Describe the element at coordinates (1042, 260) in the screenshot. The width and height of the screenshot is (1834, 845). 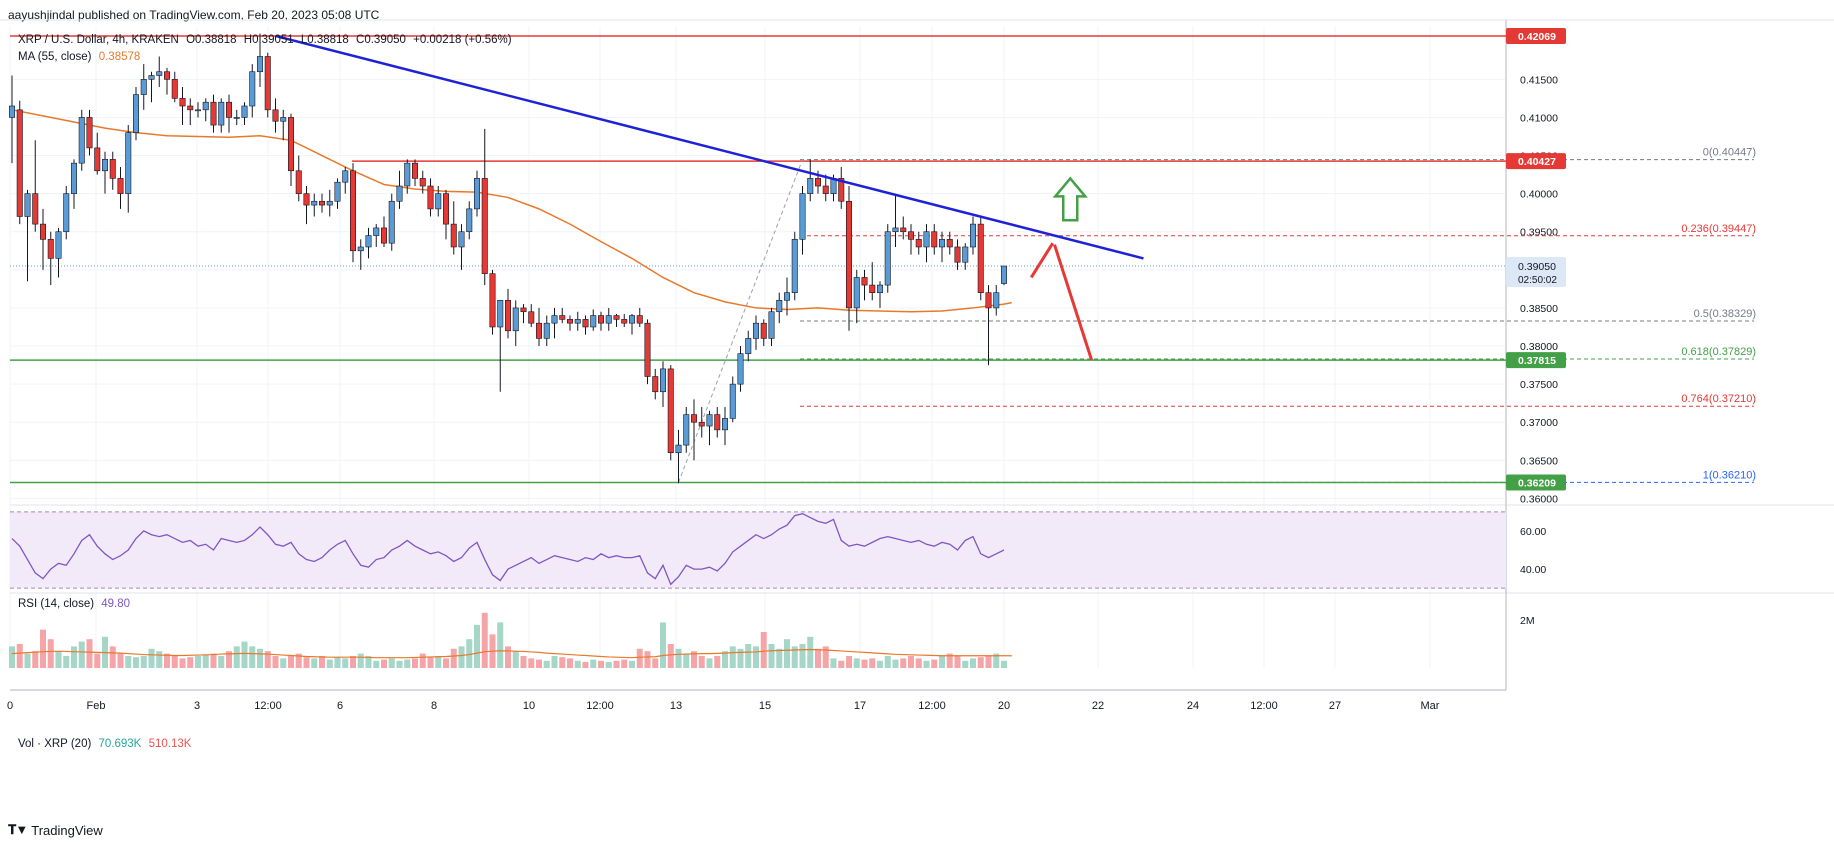
I see `scenario-path-line` at that location.